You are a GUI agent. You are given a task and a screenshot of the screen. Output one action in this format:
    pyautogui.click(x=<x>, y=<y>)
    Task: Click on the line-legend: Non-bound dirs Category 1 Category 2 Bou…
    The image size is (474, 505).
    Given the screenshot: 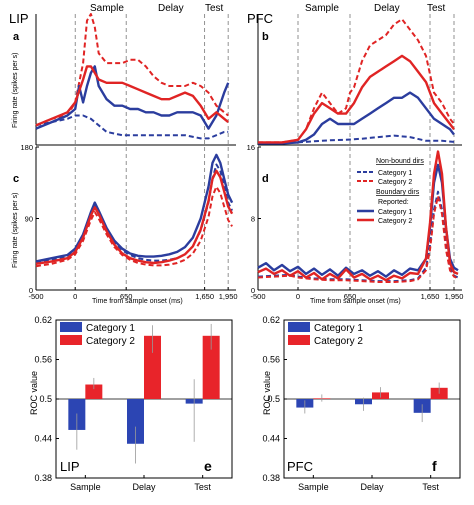 What is the action you would take?
    pyautogui.click(x=390, y=191)
    